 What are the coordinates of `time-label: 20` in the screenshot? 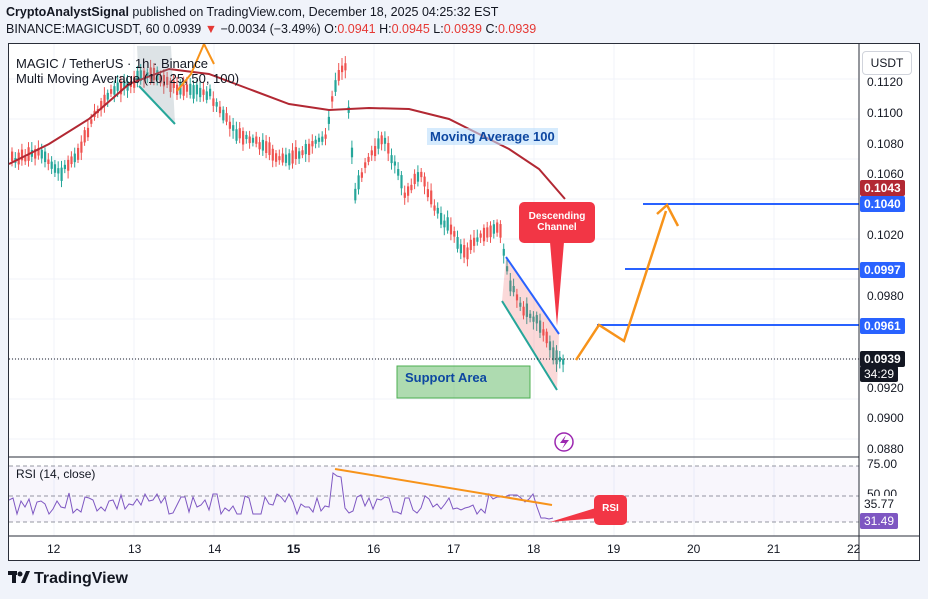 It's located at (694, 549).